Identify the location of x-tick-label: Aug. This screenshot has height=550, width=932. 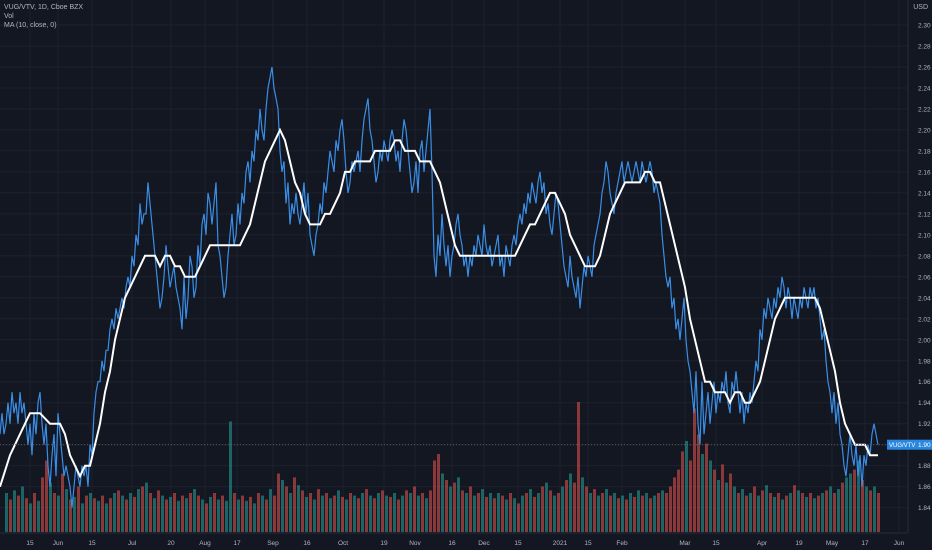
(205, 543).